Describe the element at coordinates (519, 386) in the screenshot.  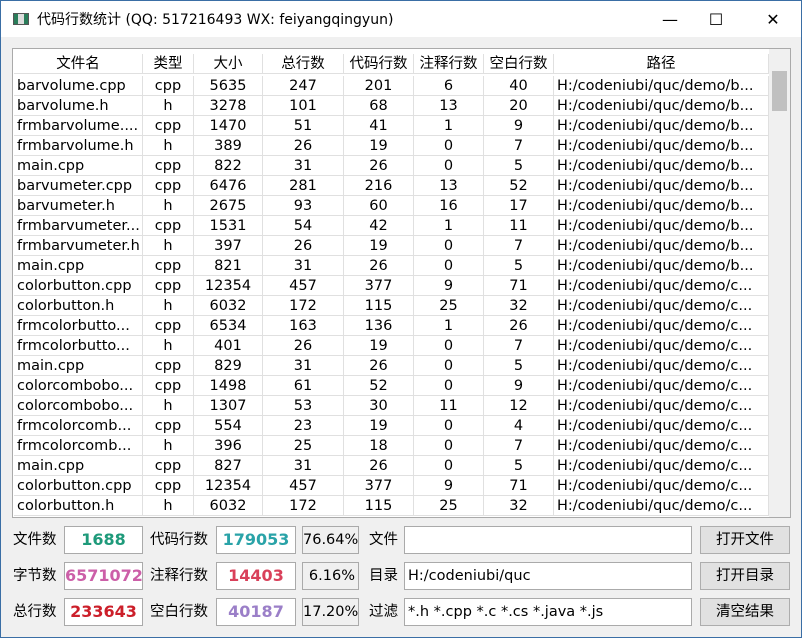
I see `cell-blank: 9` at that location.